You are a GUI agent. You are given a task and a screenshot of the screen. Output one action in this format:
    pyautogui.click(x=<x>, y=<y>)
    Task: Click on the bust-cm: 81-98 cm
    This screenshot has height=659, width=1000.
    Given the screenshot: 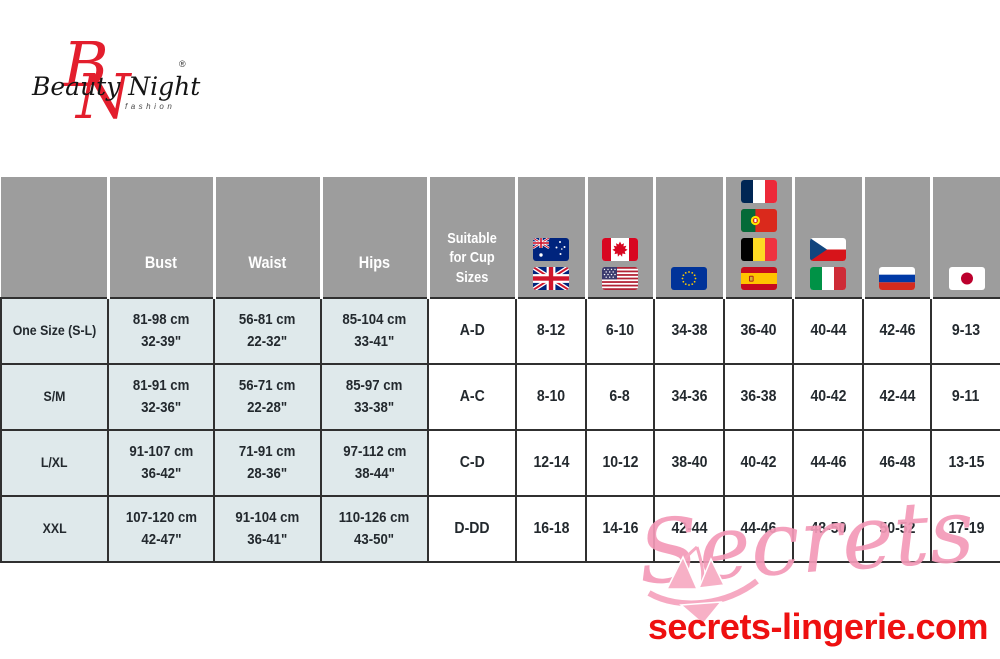 What is the action you would take?
    pyautogui.click(x=161, y=319)
    